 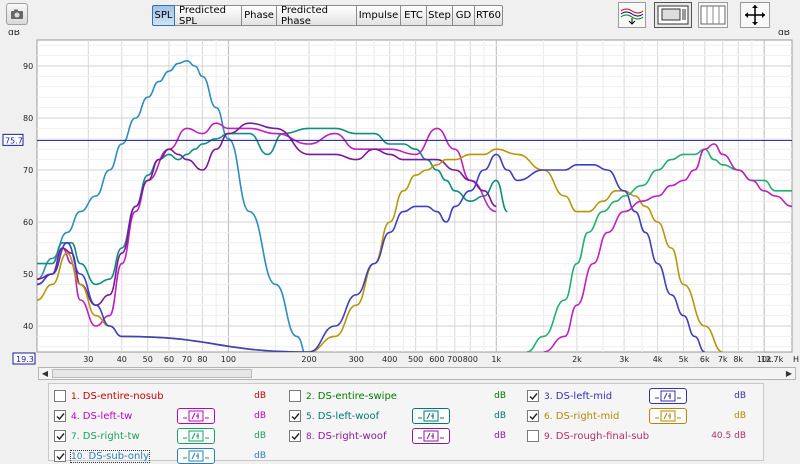 I want to click on legend-label: 3. DS-left-mid, so click(x=578, y=396).